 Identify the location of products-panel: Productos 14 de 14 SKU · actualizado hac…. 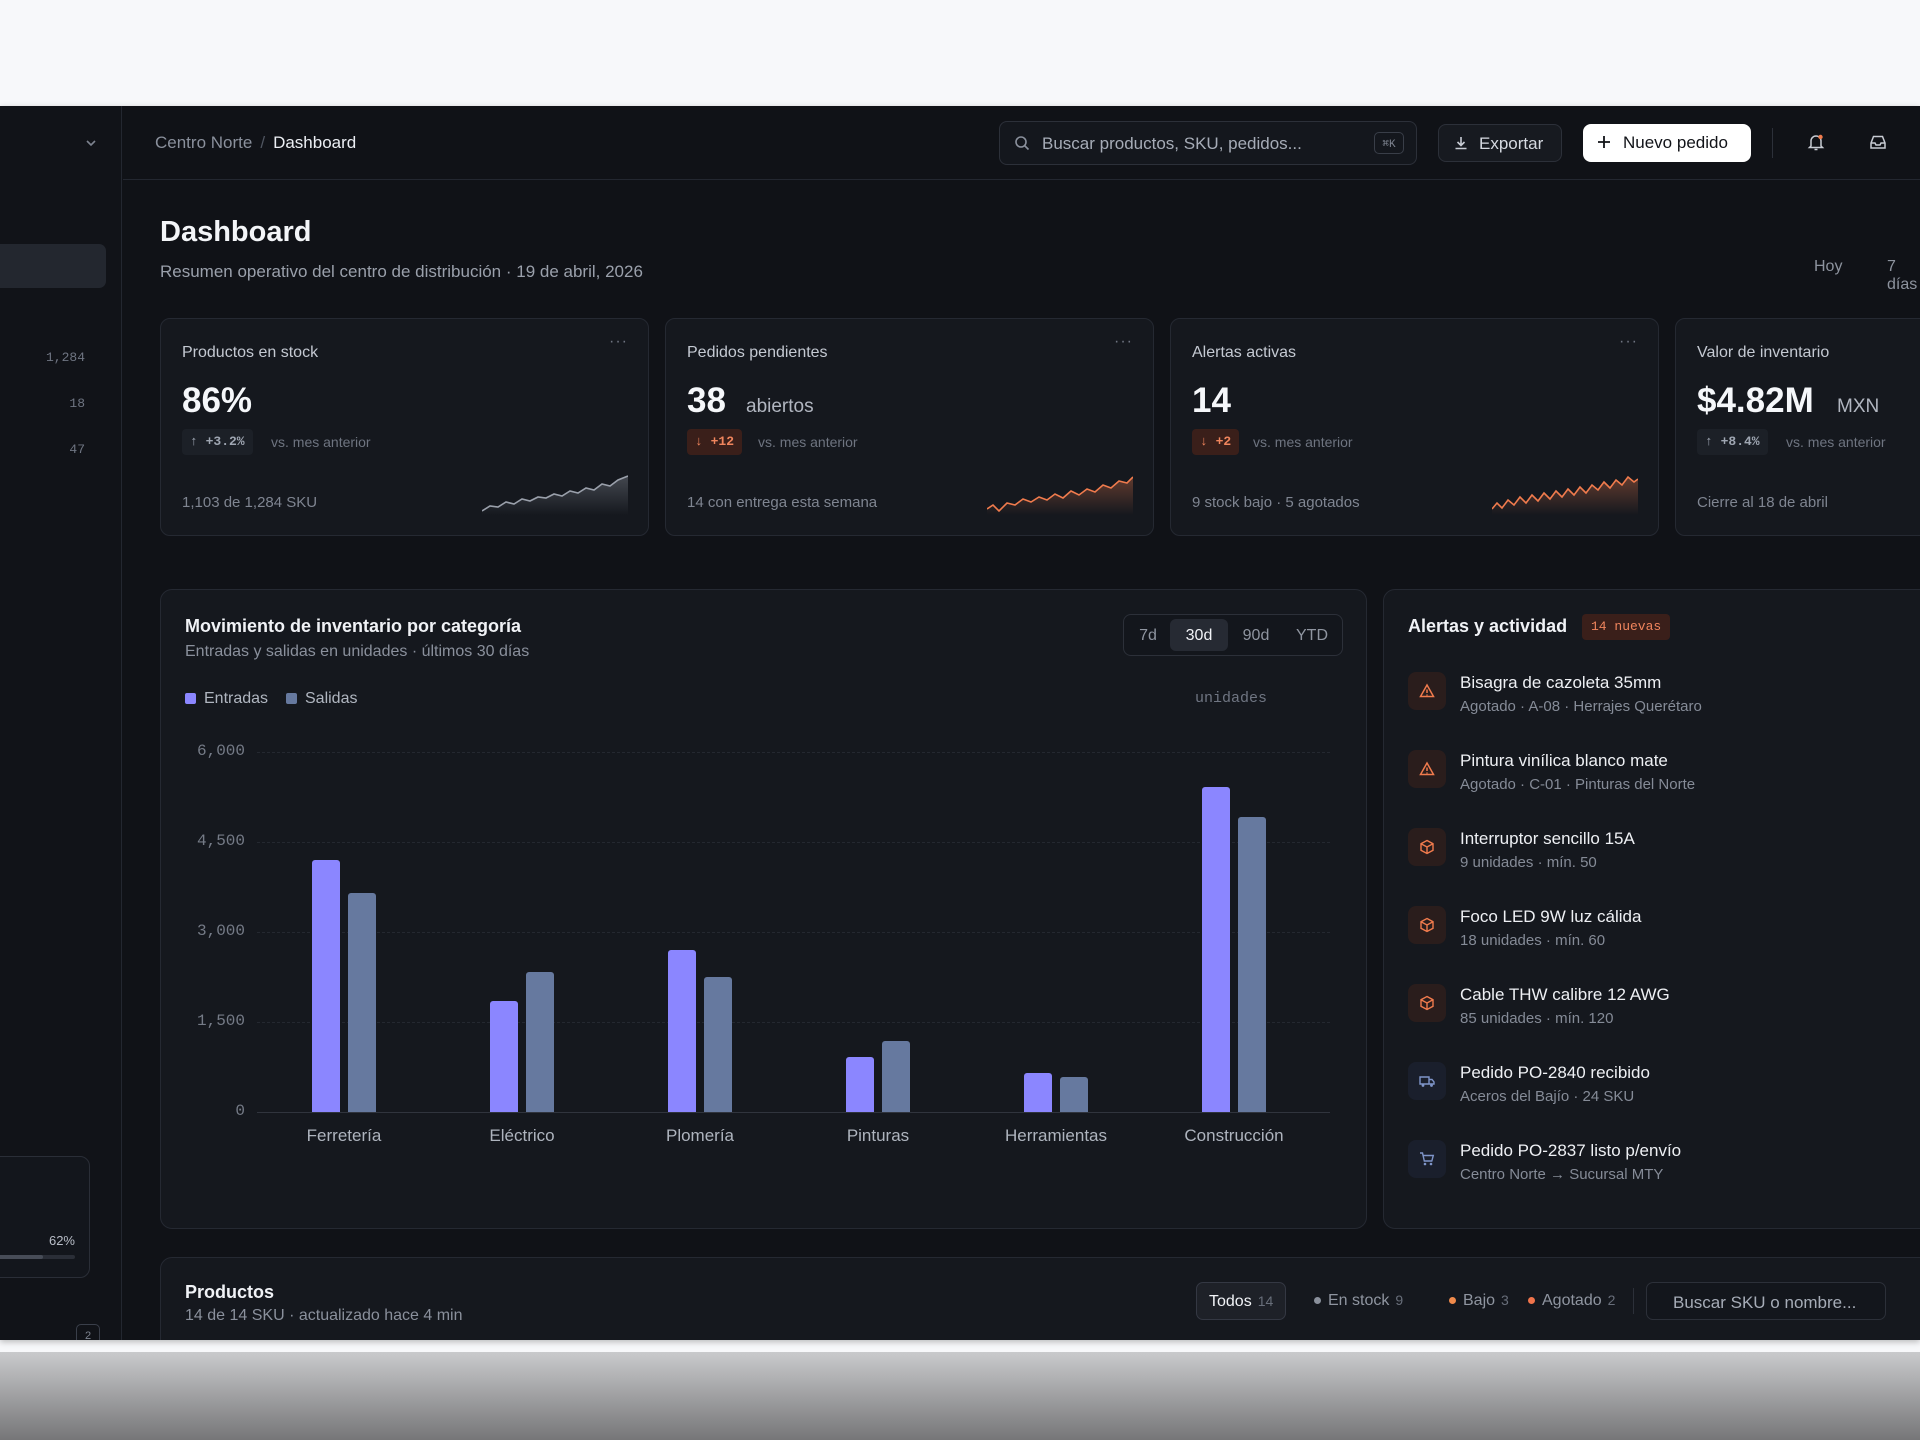
(1040, 1298).